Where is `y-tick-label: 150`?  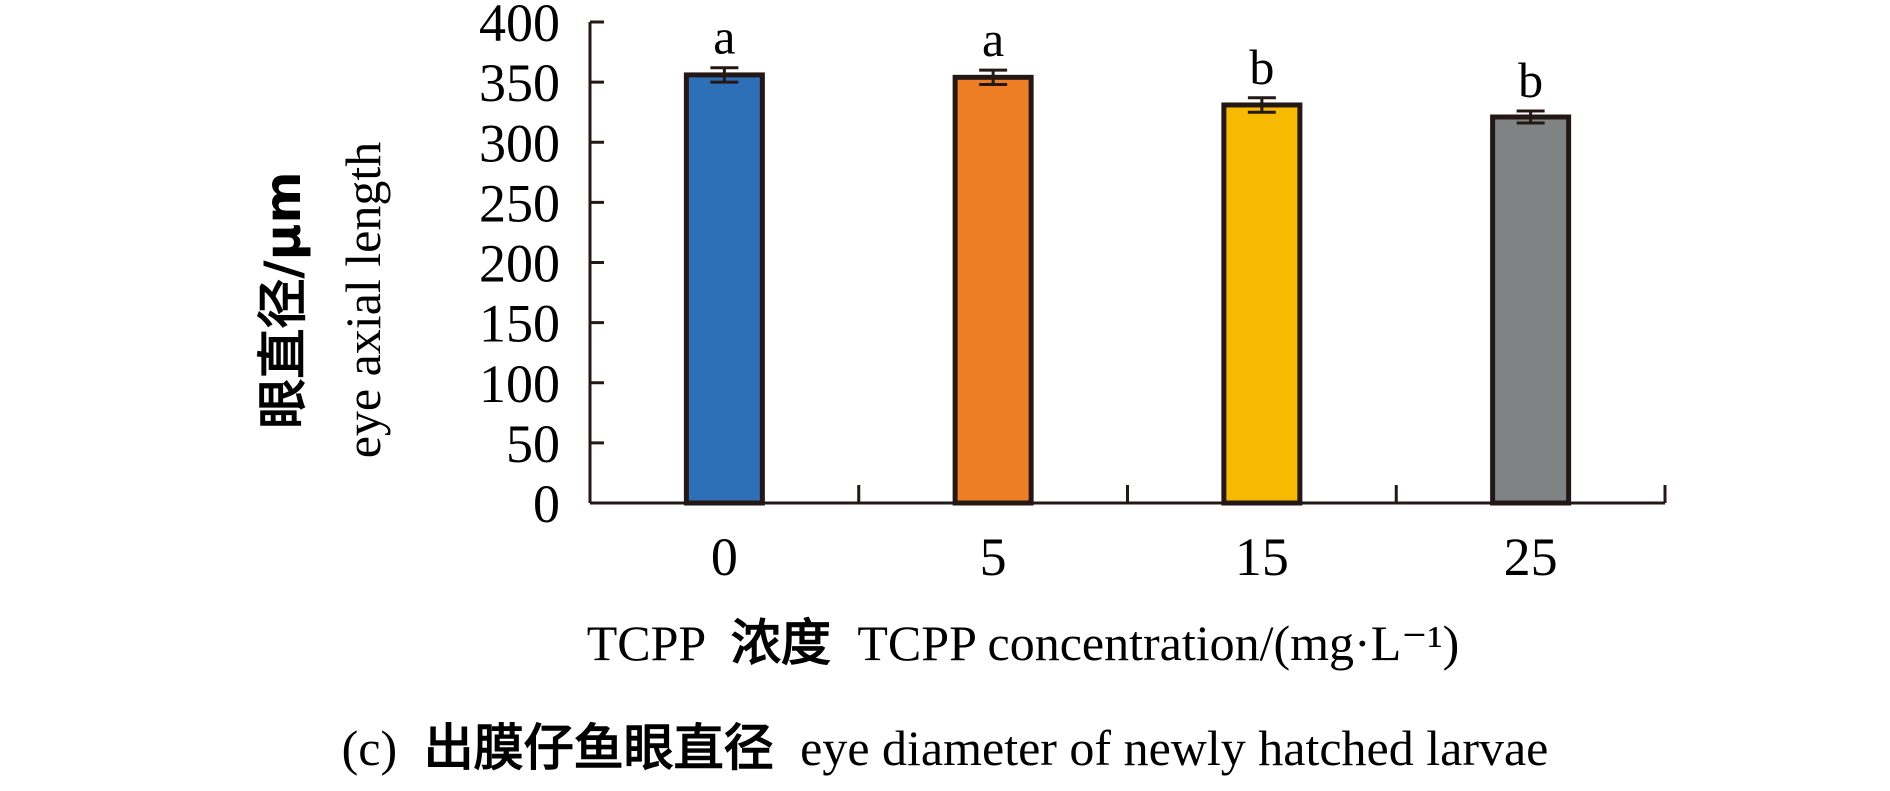
y-tick-label: 150 is located at coordinates (519, 324).